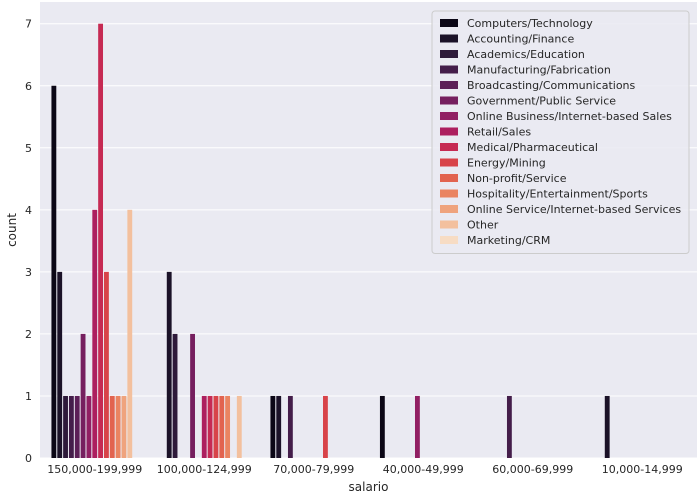 The width and height of the screenshot is (700, 500). What do you see at coordinates (574, 209) in the screenshot?
I see `legend-label: Online Service/Internet-based Services` at bounding box center [574, 209].